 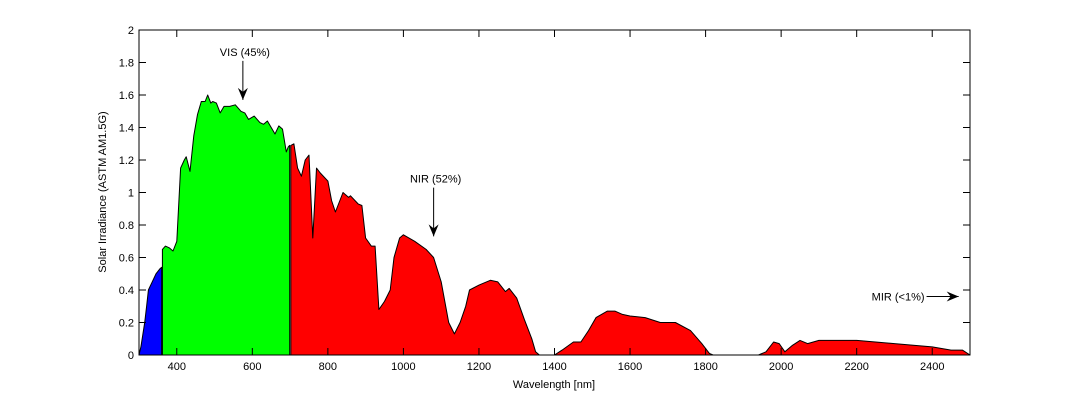 I want to click on y-tick-label: 0, so click(x=131, y=356).